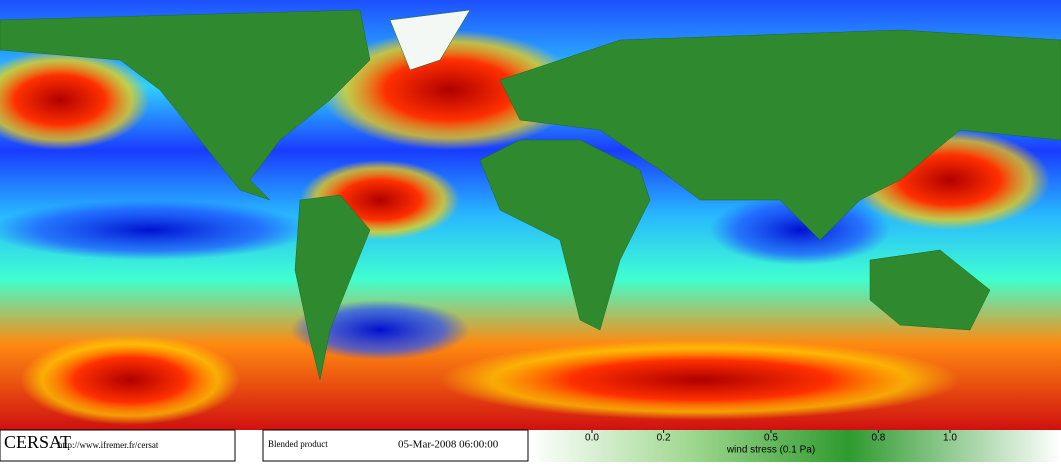 The height and width of the screenshot is (467, 1061). I want to click on colorbar-label: wind stress (0.1 Pa), so click(770, 450).